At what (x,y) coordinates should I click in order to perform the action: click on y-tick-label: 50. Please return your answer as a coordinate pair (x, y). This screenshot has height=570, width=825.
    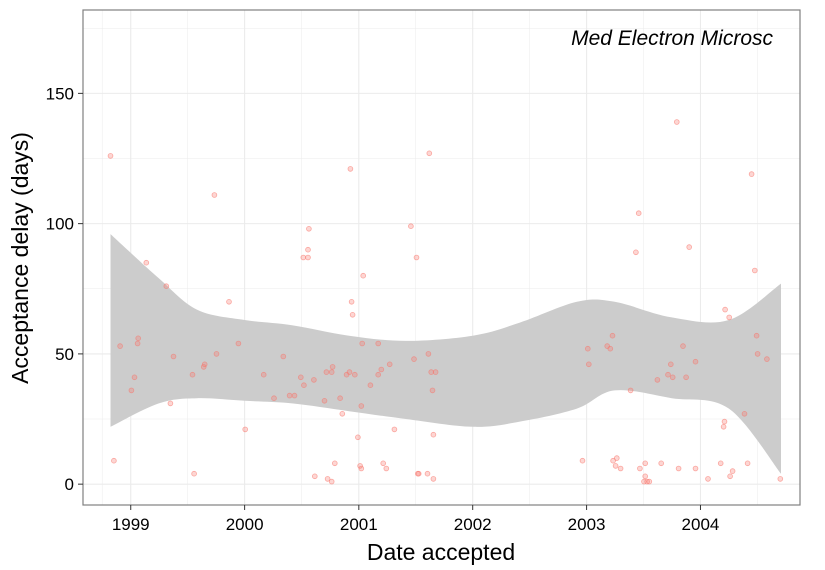
    Looking at the image, I should click on (64, 354).